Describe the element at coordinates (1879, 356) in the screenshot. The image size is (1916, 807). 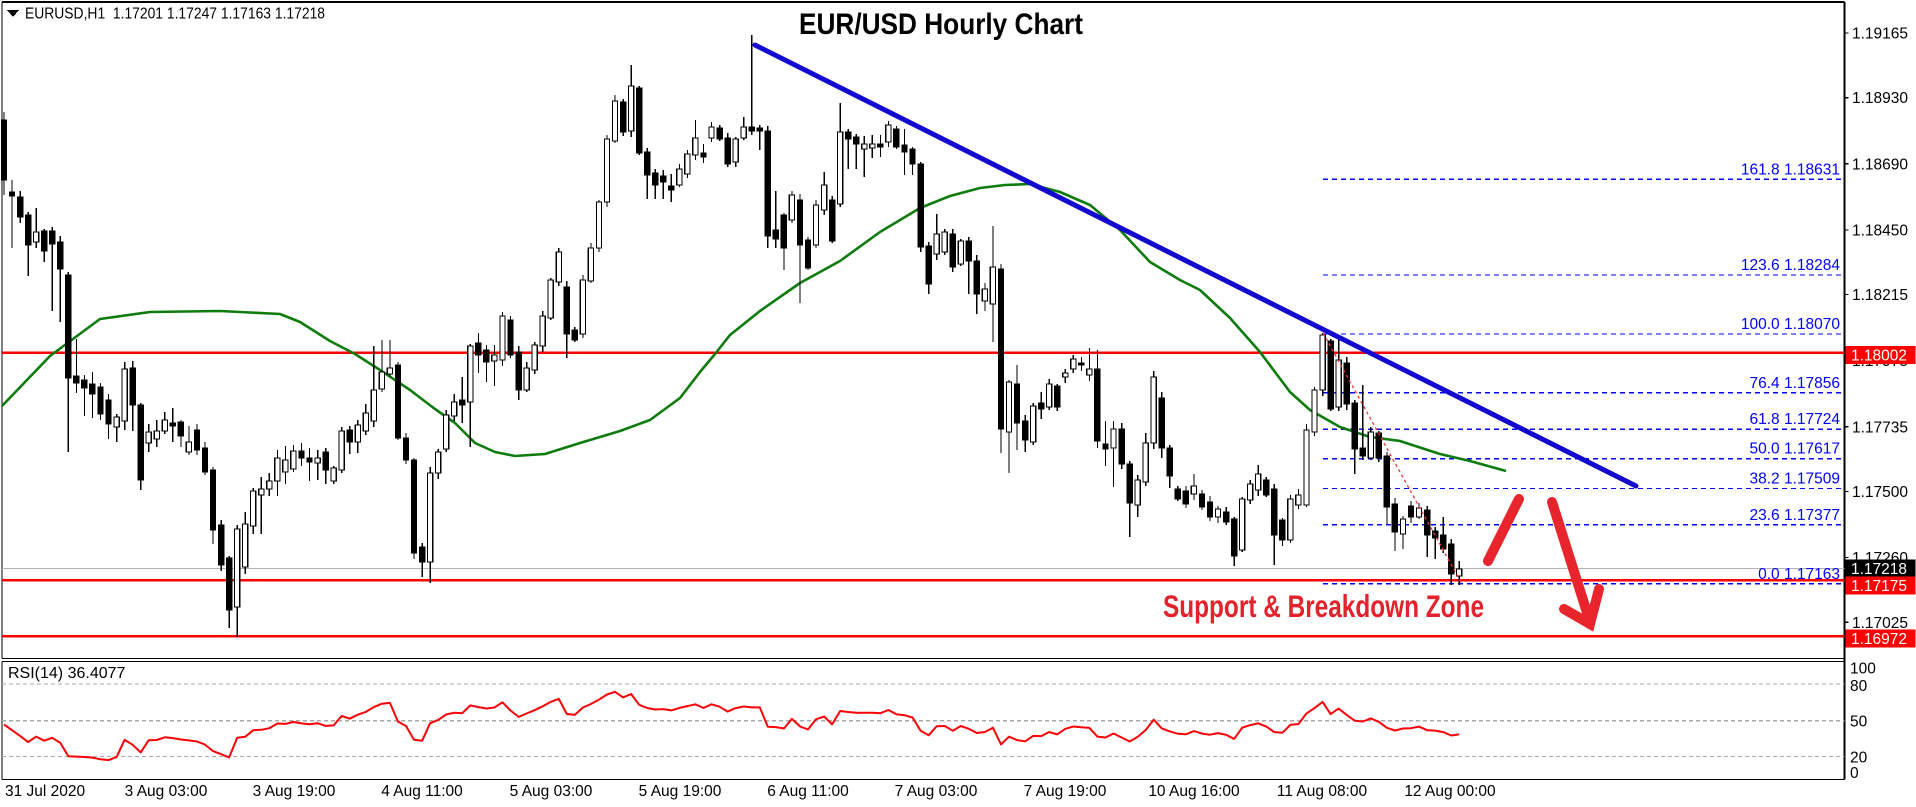
I see `svg-text: 1.18002` at that location.